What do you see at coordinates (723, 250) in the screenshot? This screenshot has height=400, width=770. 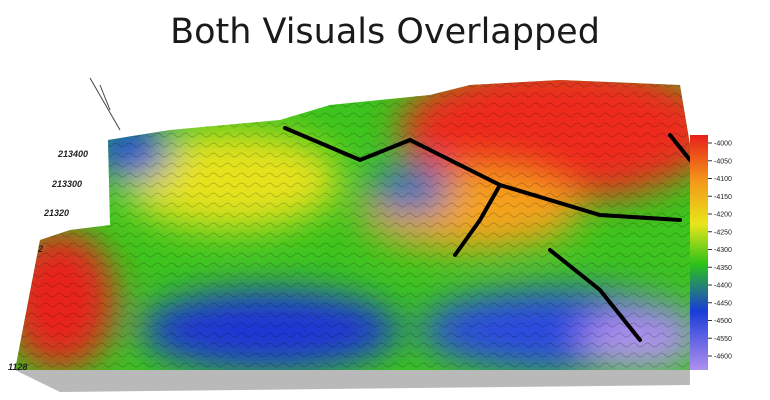 I see `colorbar-tick-label: -4300` at bounding box center [723, 250].